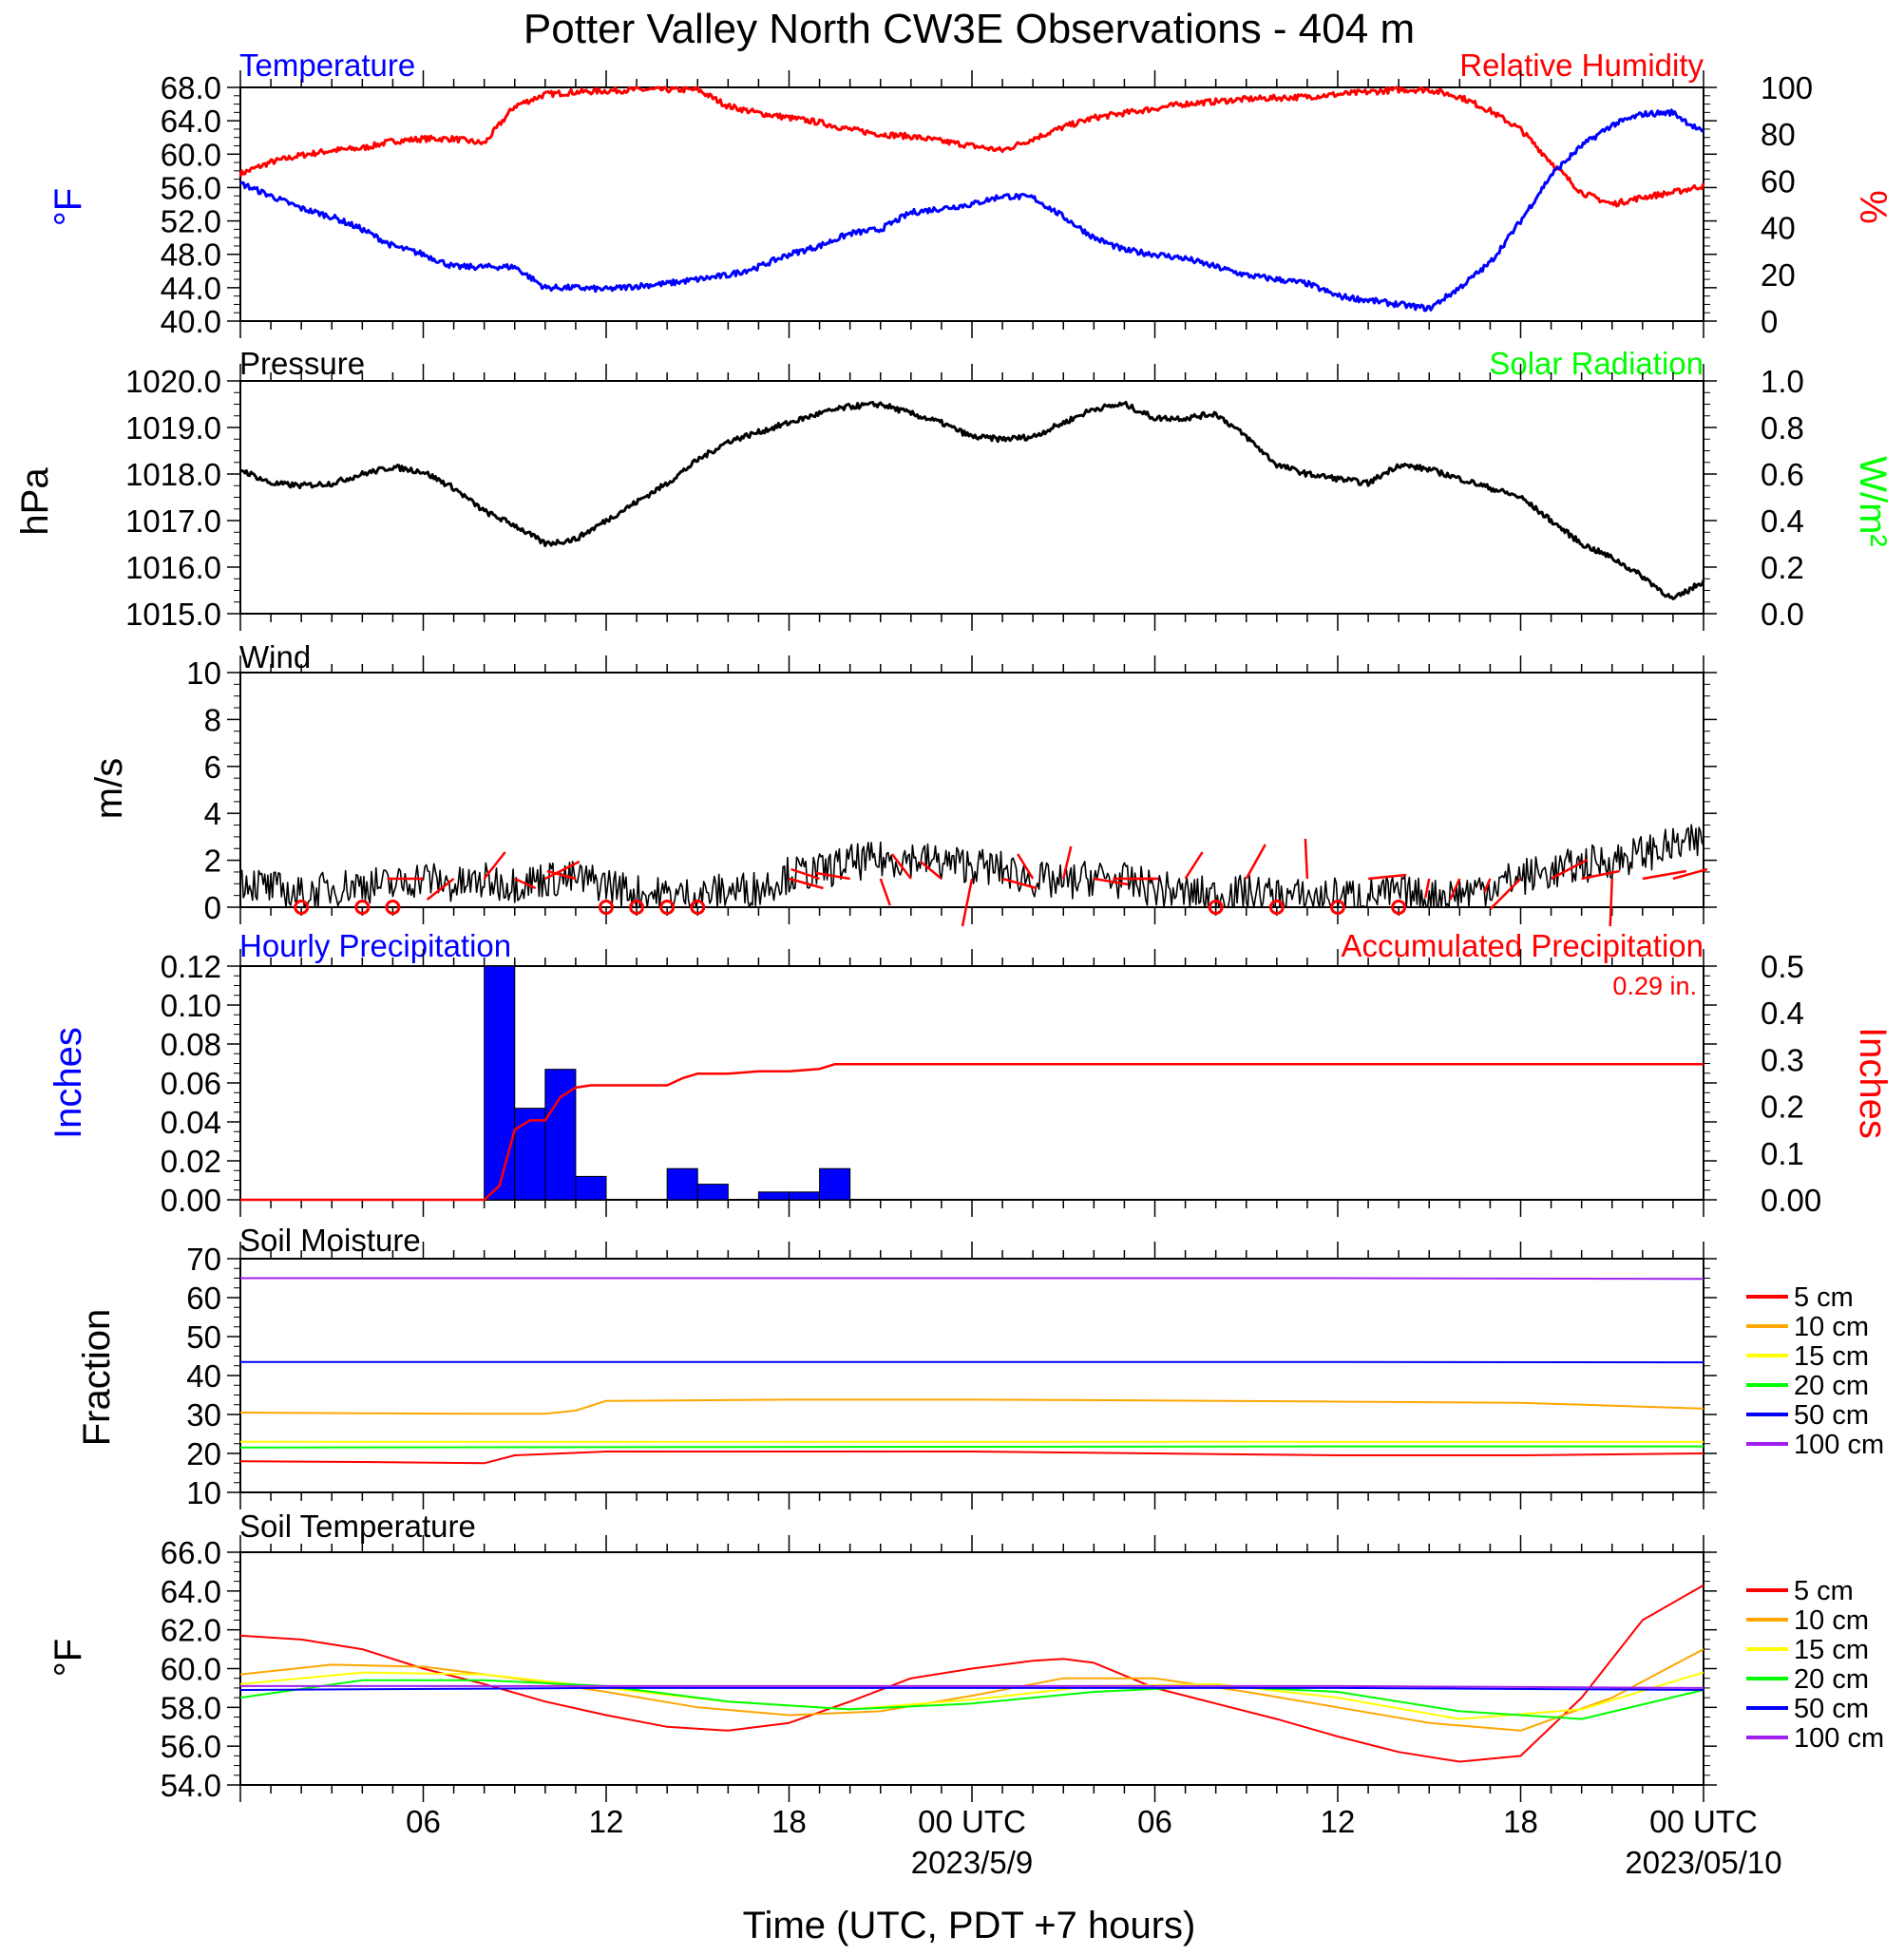  I want to click on y2-tick-label: 0.2, so click(1782, 567).